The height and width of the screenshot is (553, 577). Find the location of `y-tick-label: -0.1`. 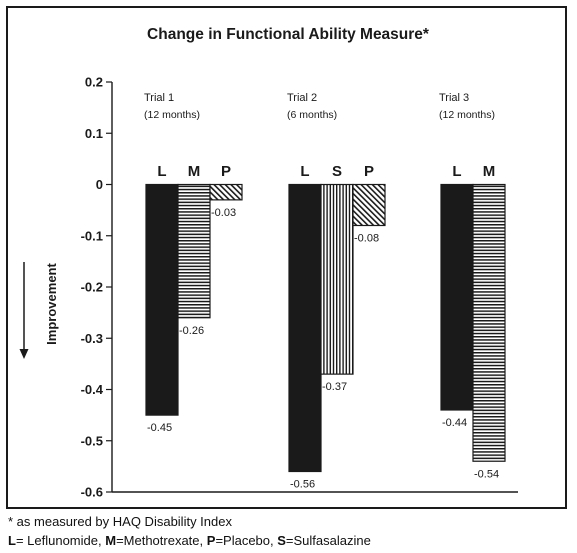

y-tick-label: -0.1 is located at coordinates (92, 235).